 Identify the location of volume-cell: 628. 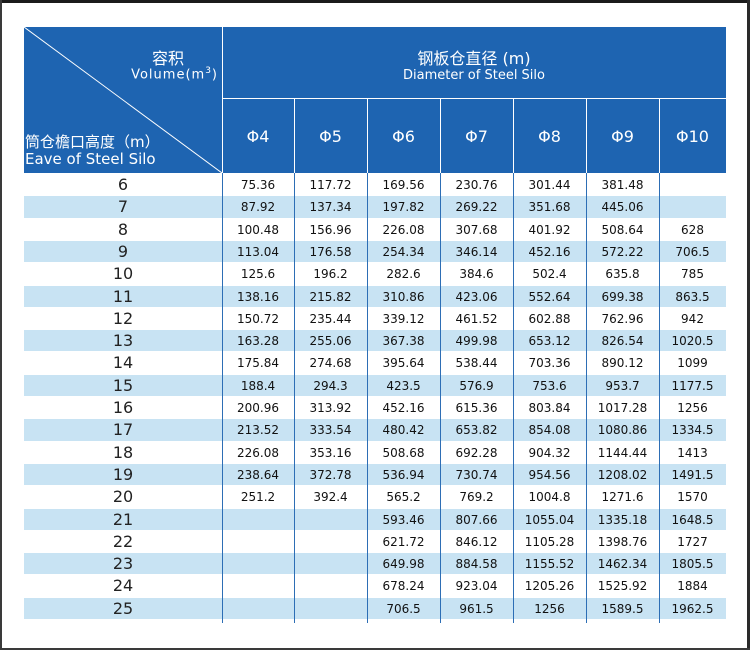
(692, 229).